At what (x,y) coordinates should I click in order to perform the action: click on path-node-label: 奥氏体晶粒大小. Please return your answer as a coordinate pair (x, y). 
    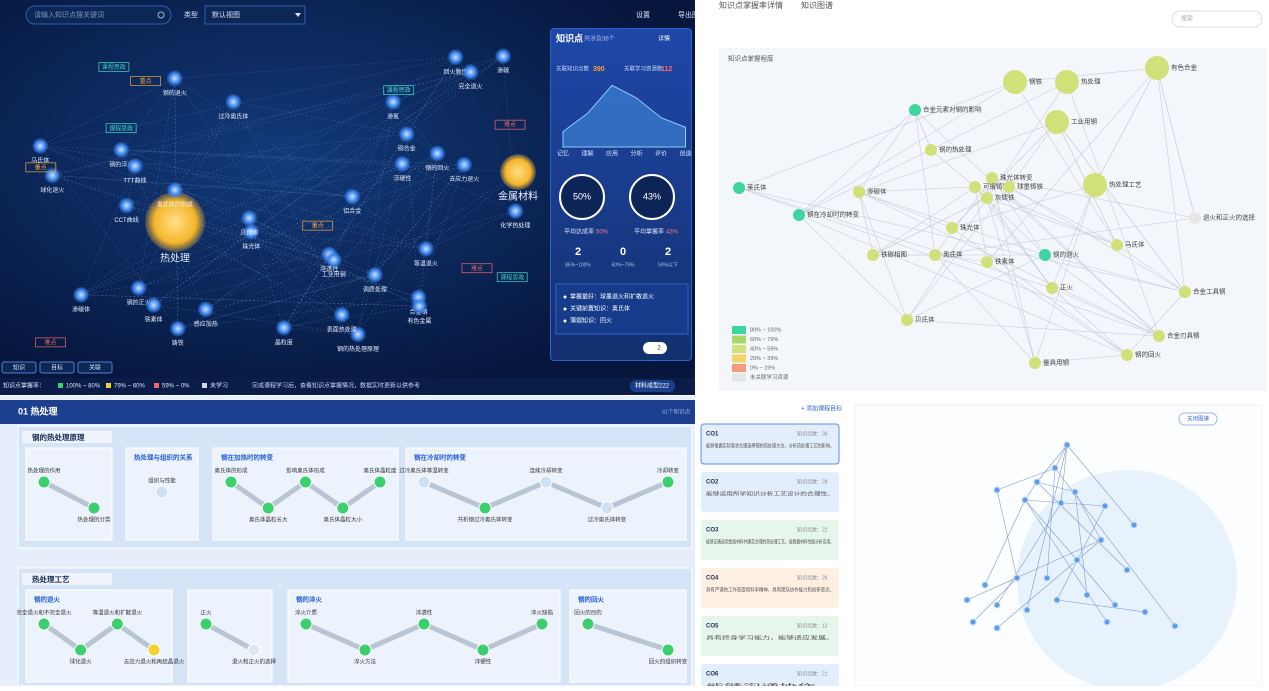
    Looking at the image, I should click on (342, 519).